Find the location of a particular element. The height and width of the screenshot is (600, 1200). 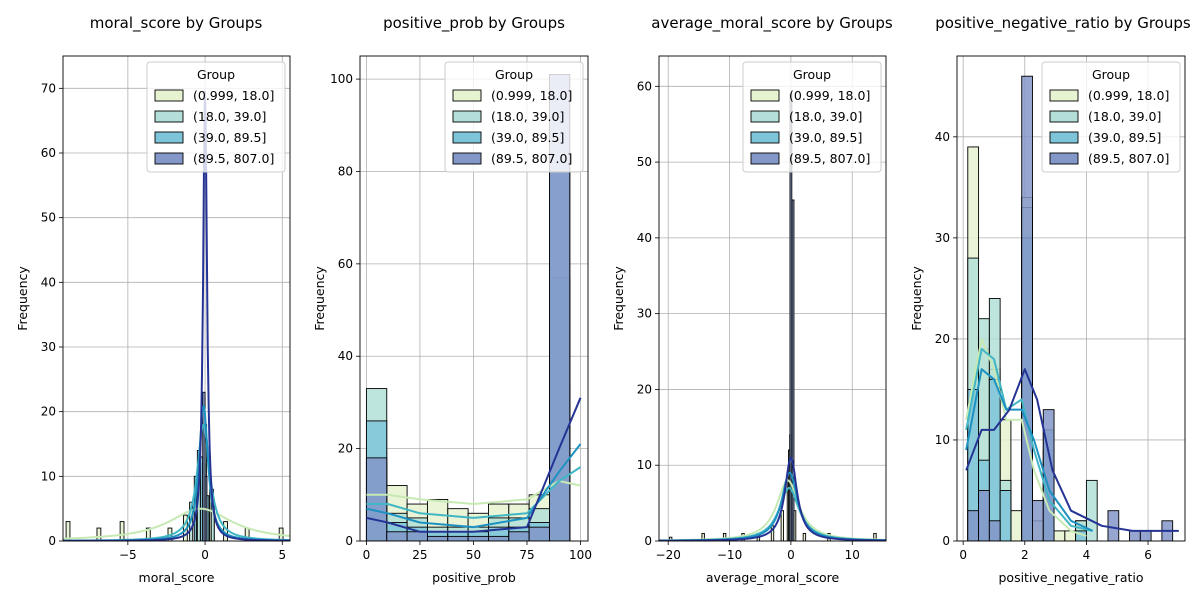

x-axis-label: average_moral_score is located at coordinates (773, 577).